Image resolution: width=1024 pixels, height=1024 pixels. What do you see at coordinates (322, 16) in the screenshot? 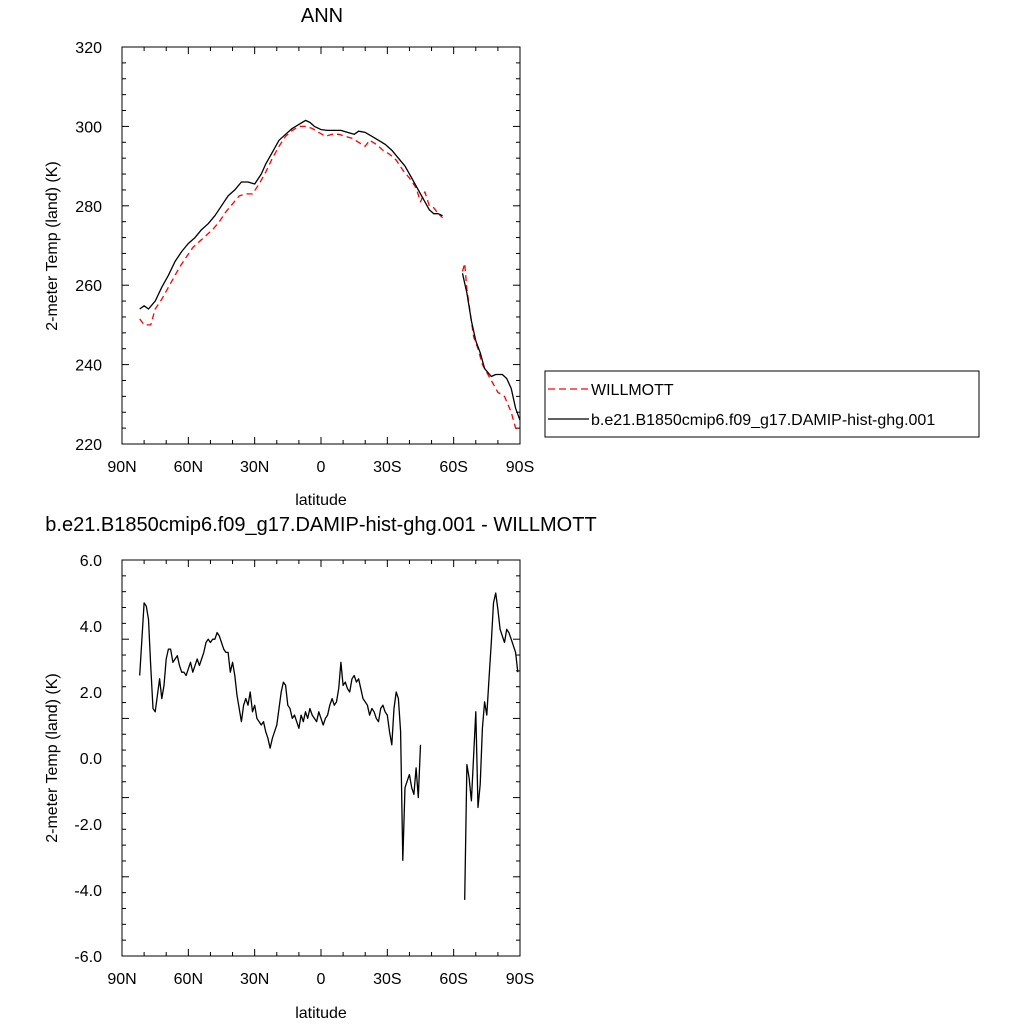
I see `temperature-chart-title: ANN` at bounding box center [322, 16].